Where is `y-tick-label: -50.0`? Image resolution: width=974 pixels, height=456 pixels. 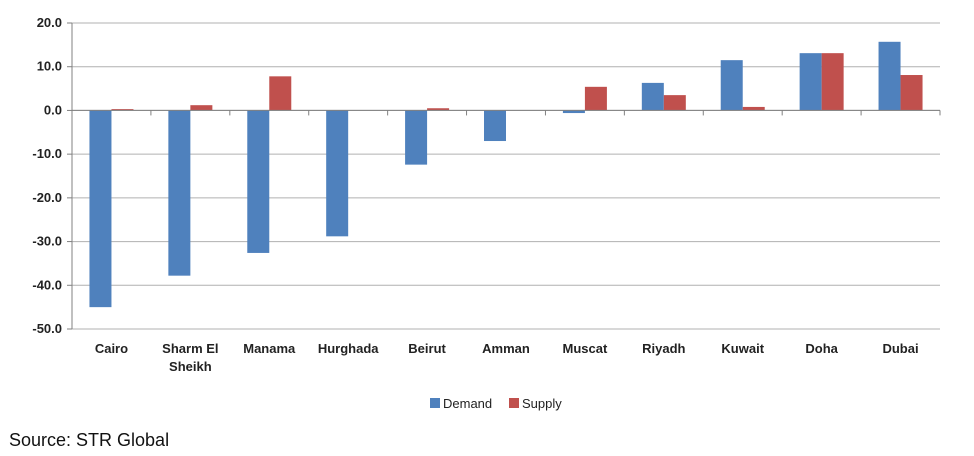 y-tick-label: -50.0 is located at coordinates (47, 328).